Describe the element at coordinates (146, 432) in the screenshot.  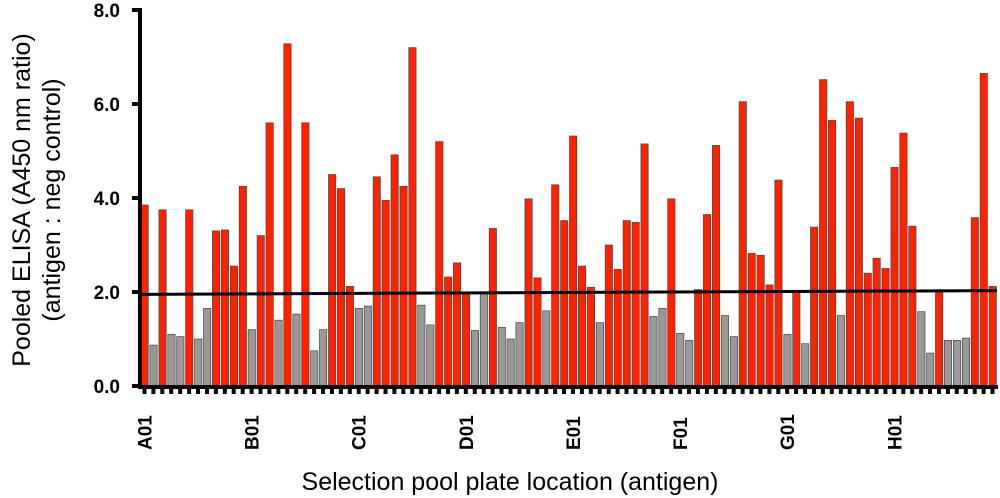
I see `x-category-label: A01` at that location.